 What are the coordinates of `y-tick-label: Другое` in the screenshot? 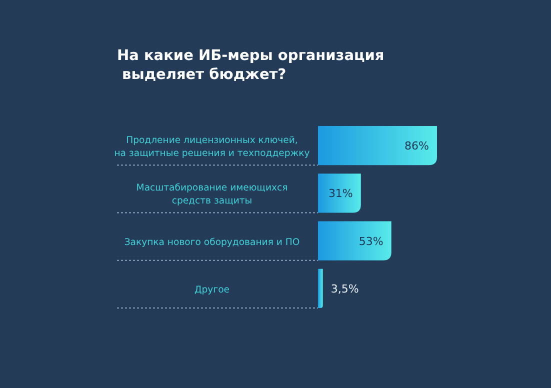 It's located at (212, 290).